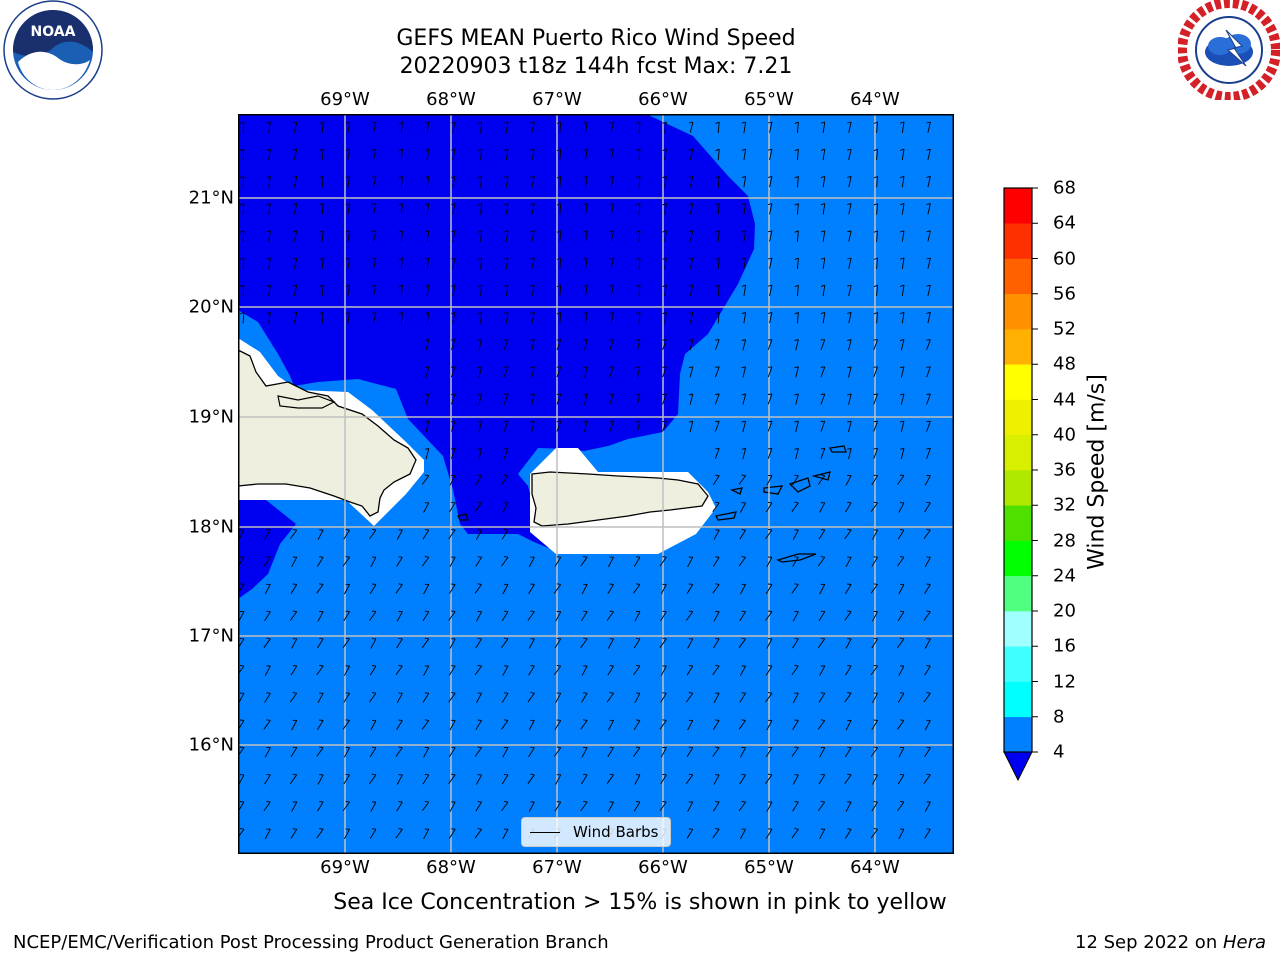 The image size is (1280, 960). I want to click on colorbar-tick-label: 12, so click(1064, 681).